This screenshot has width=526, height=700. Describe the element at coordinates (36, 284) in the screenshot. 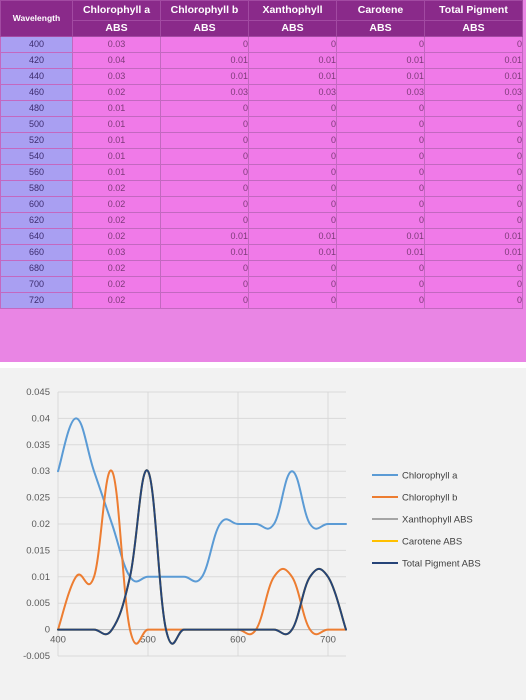

I see `wavelength-cell: 700` at that location.